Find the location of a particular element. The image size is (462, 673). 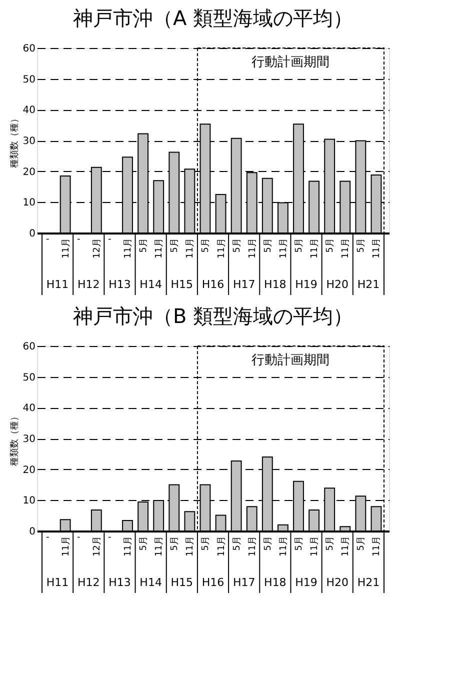

chart-title: 神戸市沖（B 類型海域の平均） is located at coordinates (213, 316).